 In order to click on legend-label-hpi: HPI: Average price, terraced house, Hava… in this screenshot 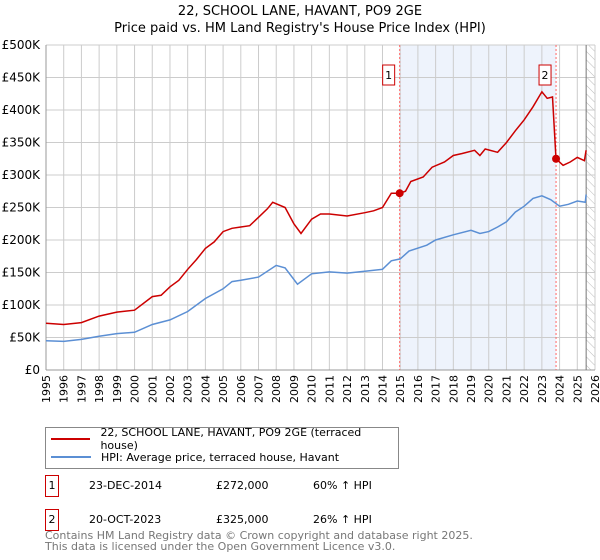, I will do `click(220, 457)`.